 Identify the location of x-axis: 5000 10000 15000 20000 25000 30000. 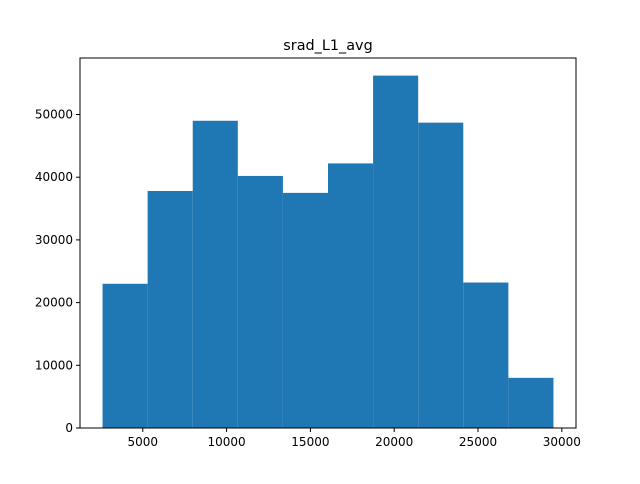
(354, 438).